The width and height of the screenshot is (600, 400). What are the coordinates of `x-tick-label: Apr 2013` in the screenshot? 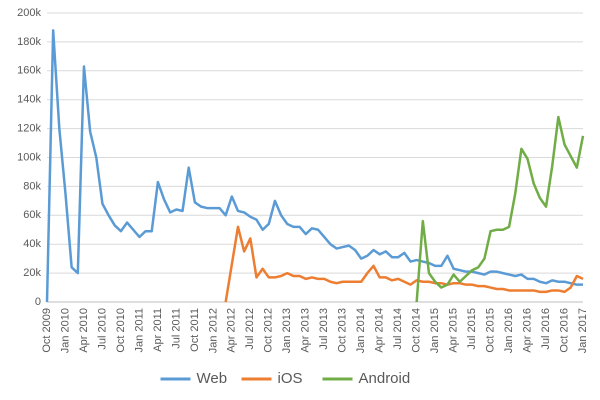 It's located at (306, 330).